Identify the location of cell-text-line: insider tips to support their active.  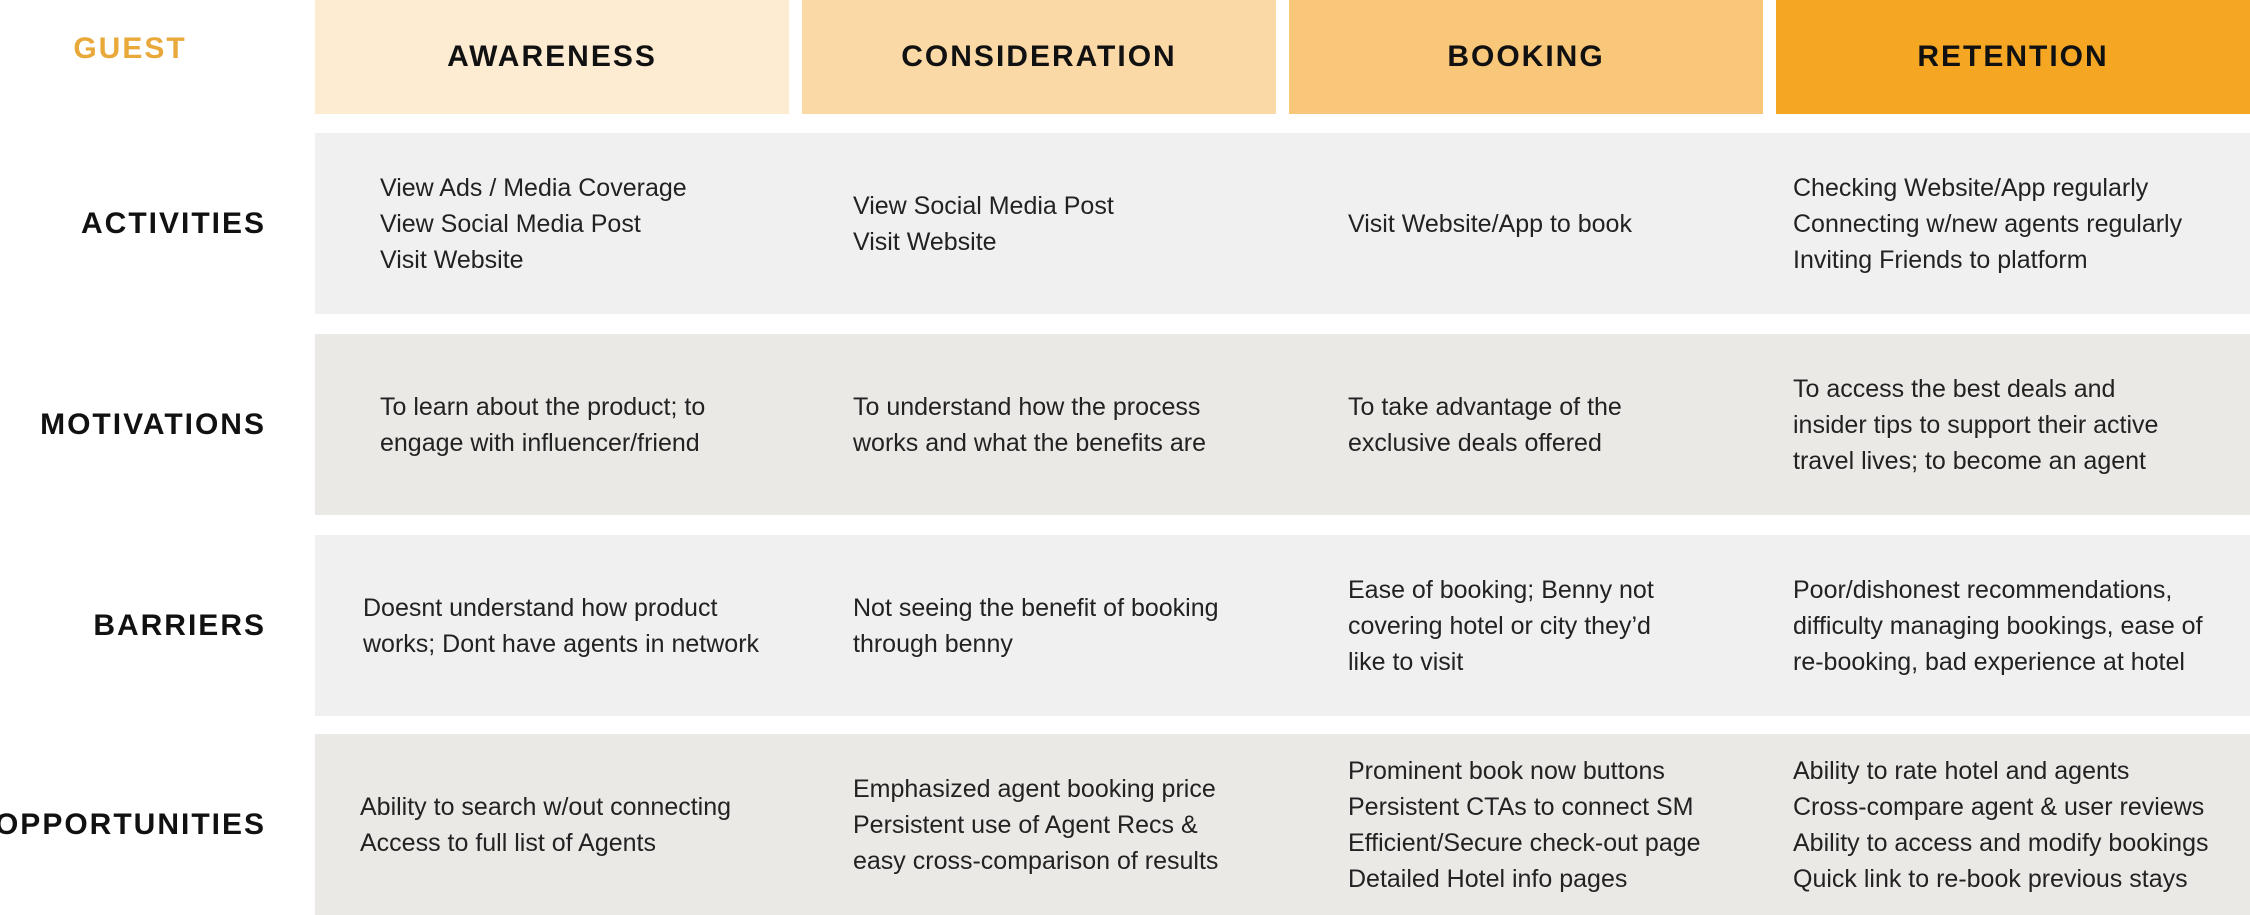
(1976, 424).